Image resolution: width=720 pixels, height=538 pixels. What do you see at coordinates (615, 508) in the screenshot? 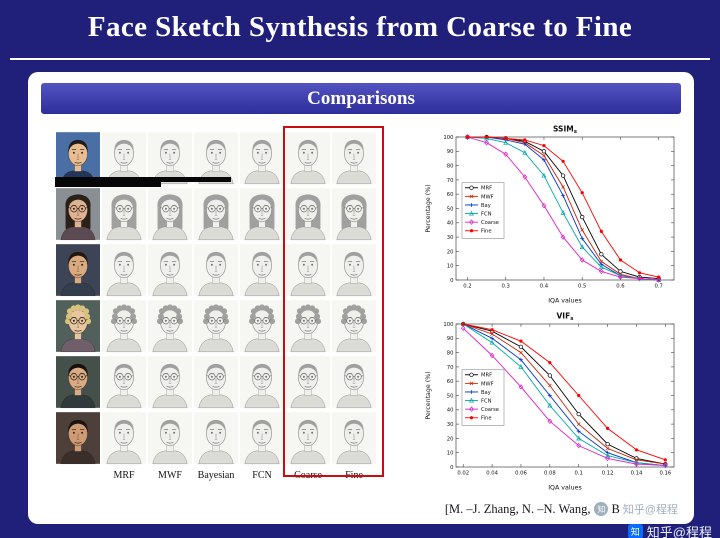
I see `citation-text-fragment: B` at bounding box center [615, 508].